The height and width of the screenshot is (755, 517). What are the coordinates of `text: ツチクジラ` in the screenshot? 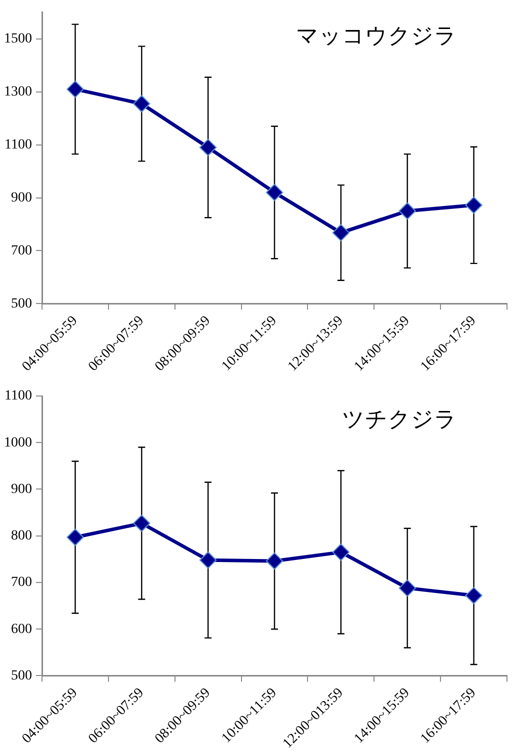 It's located at (399, 420).